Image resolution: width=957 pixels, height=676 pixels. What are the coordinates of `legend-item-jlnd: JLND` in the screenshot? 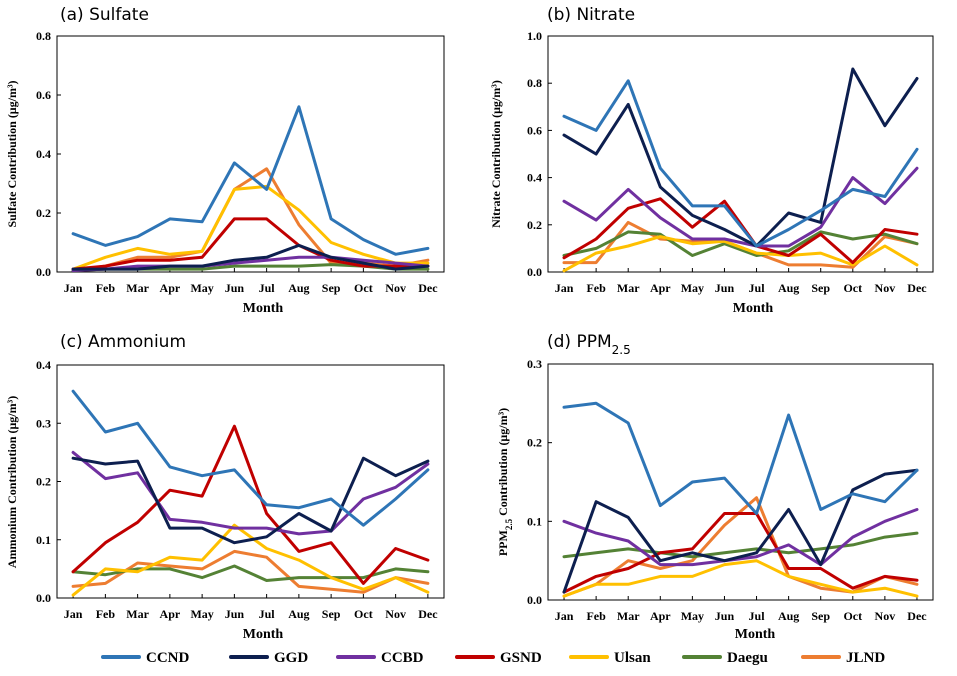 It's located at (843, 658).